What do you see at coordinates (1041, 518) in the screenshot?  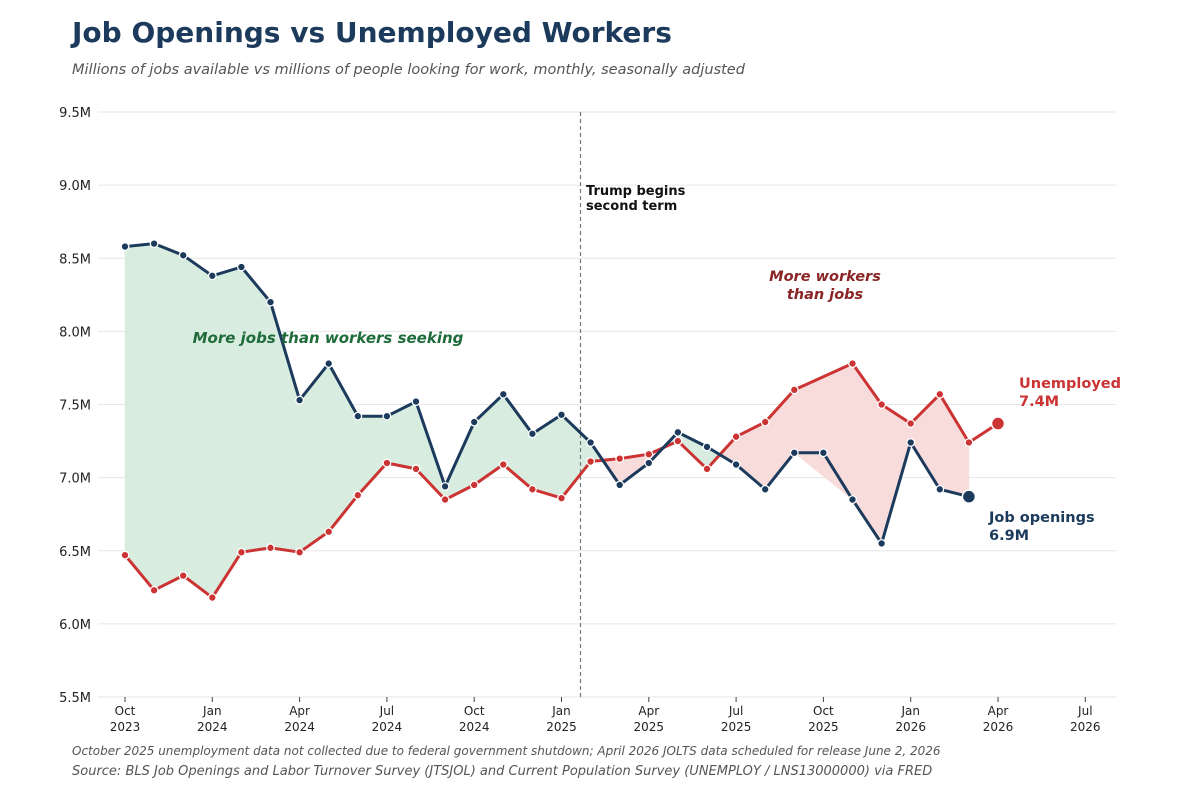 I see `openings-end-label-line1: Job openings` at bounding box center [1041, 518].